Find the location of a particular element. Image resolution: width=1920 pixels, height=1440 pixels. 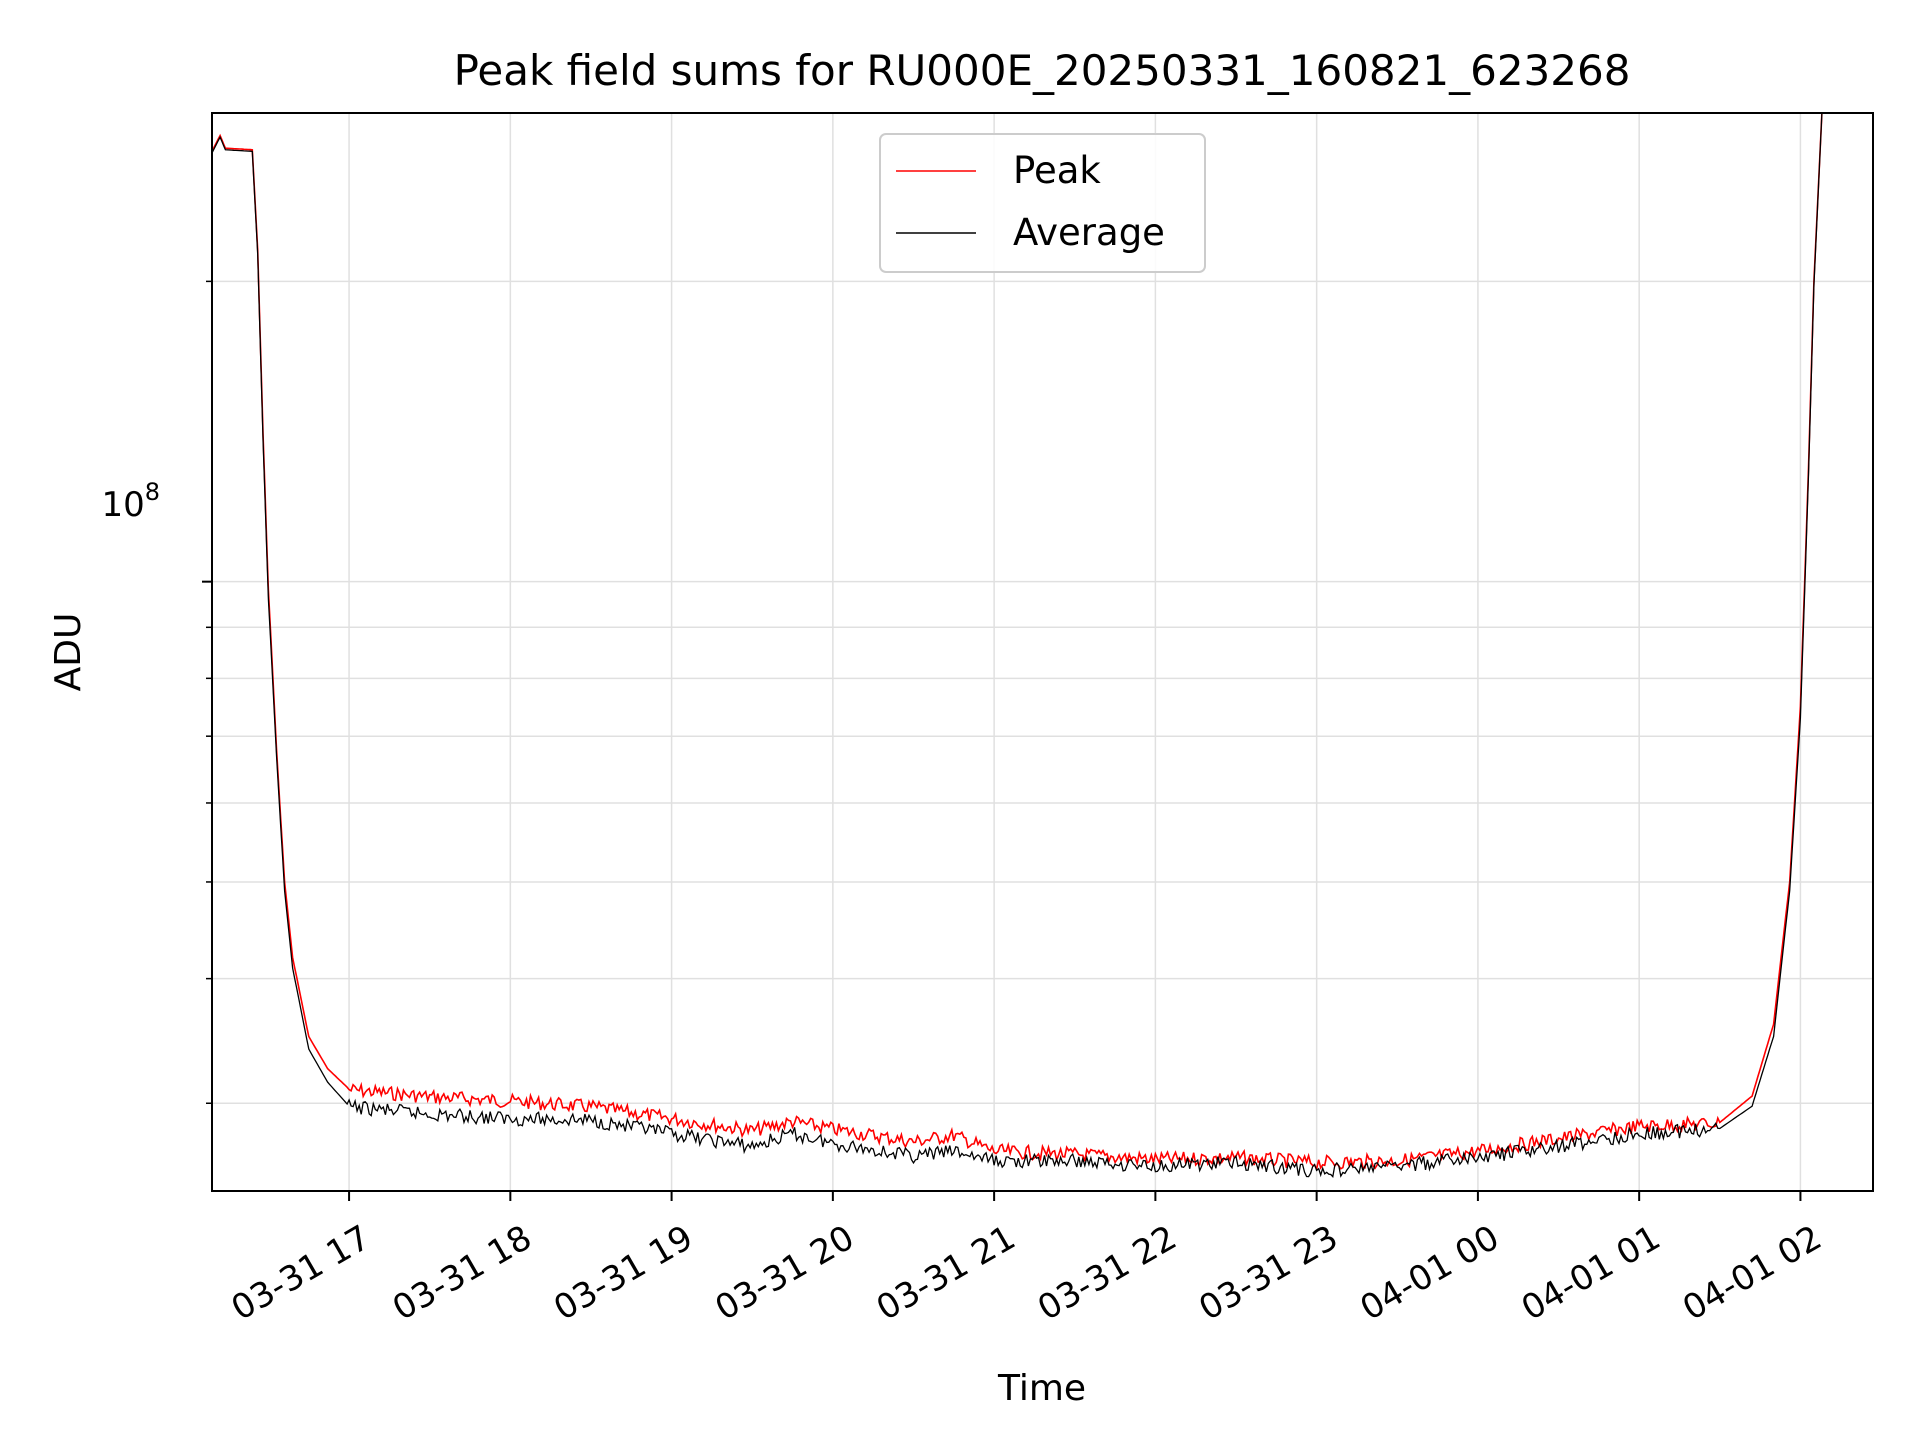

x-tick-label: 04-01 02 is located at coordinates (1752, 1273).